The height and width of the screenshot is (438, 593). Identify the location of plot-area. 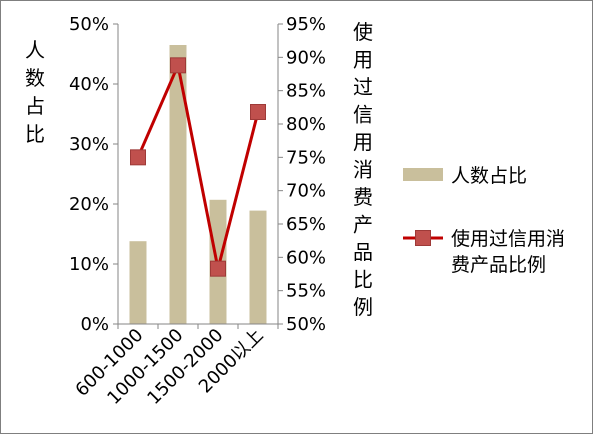
(198, 184).